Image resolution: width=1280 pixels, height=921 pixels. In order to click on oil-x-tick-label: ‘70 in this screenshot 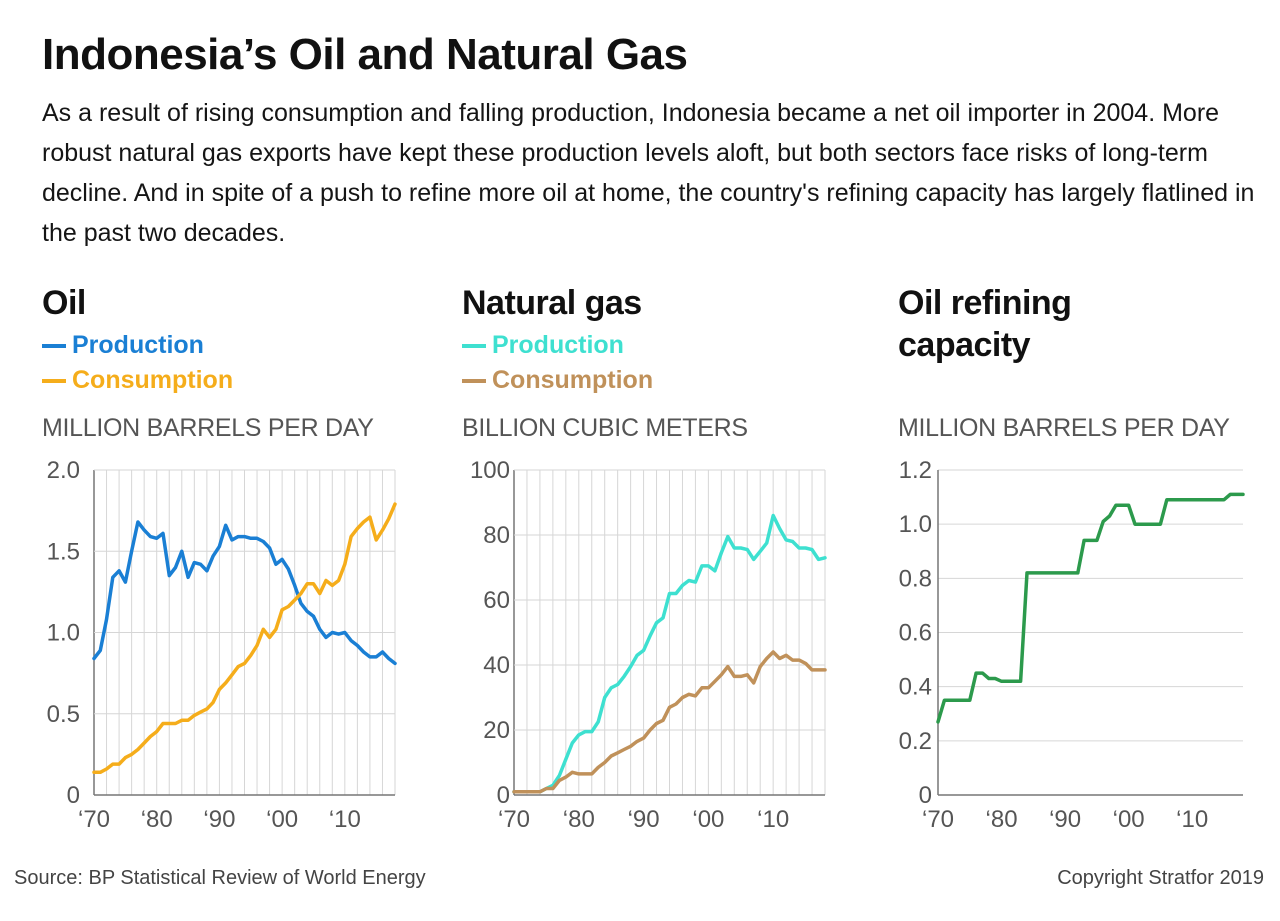, I will do `click(94, 819)`.